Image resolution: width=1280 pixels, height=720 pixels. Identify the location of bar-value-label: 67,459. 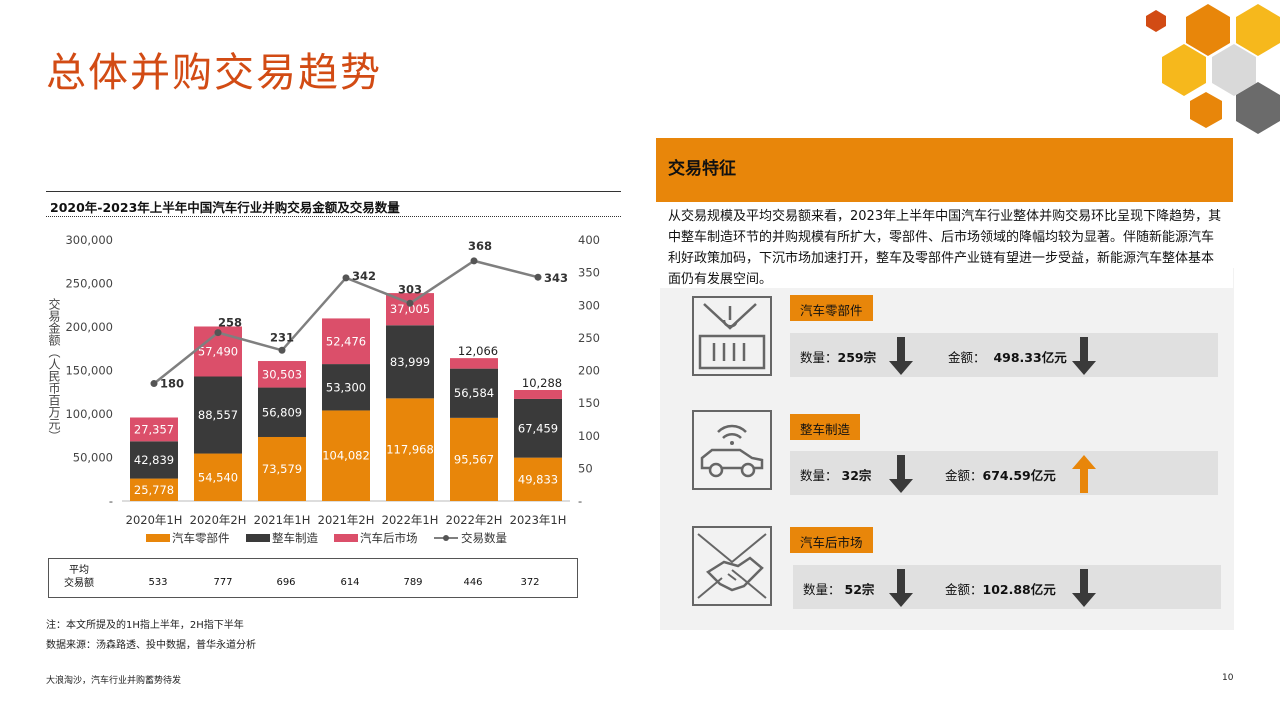
(538, 428).